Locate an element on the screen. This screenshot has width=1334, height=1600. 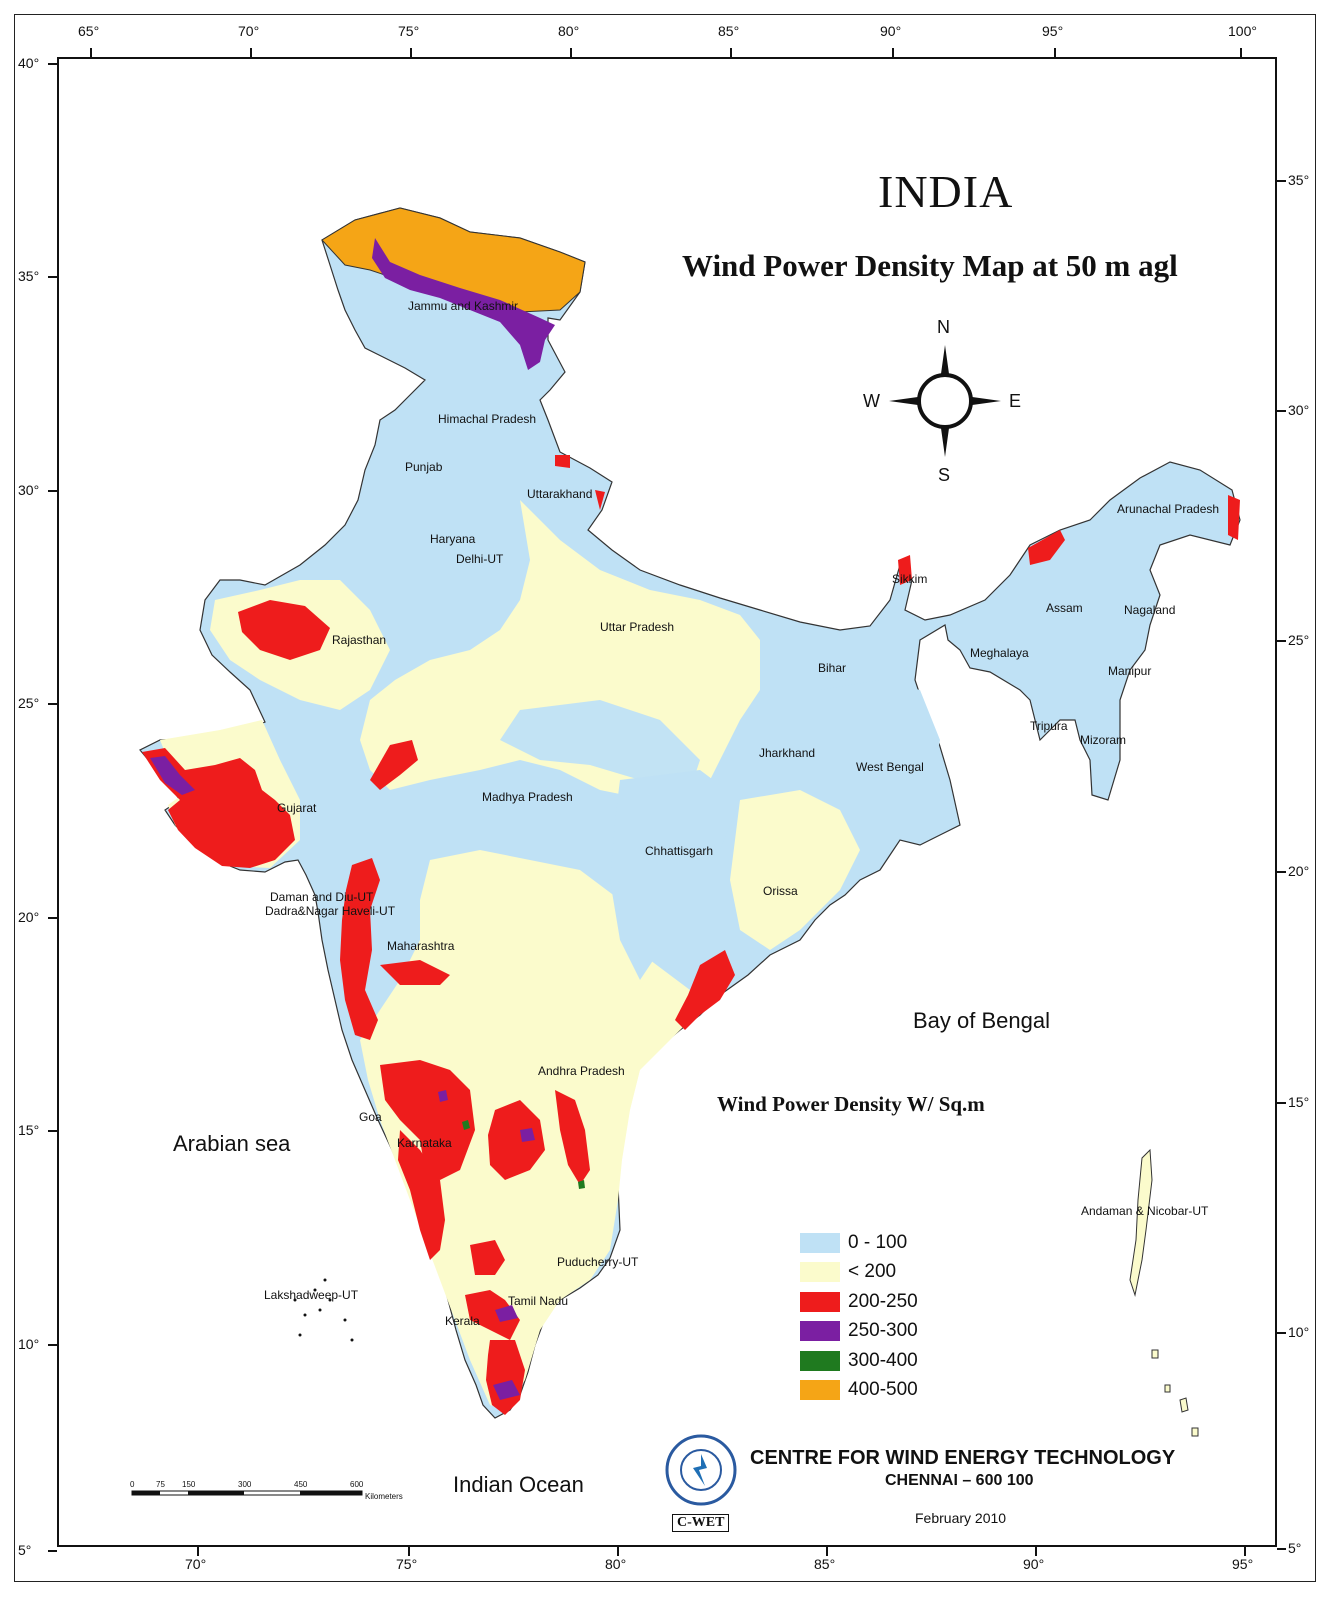
state-label: Assam is located at coordinates (1064, 608).